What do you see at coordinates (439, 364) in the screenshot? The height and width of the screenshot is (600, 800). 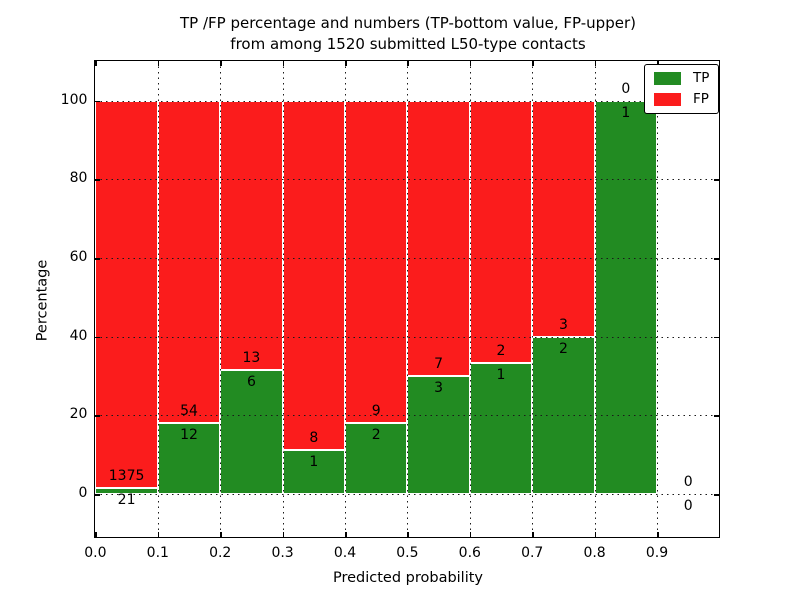 I see `fp-count-label: 7` at bounding box center [439, 364].